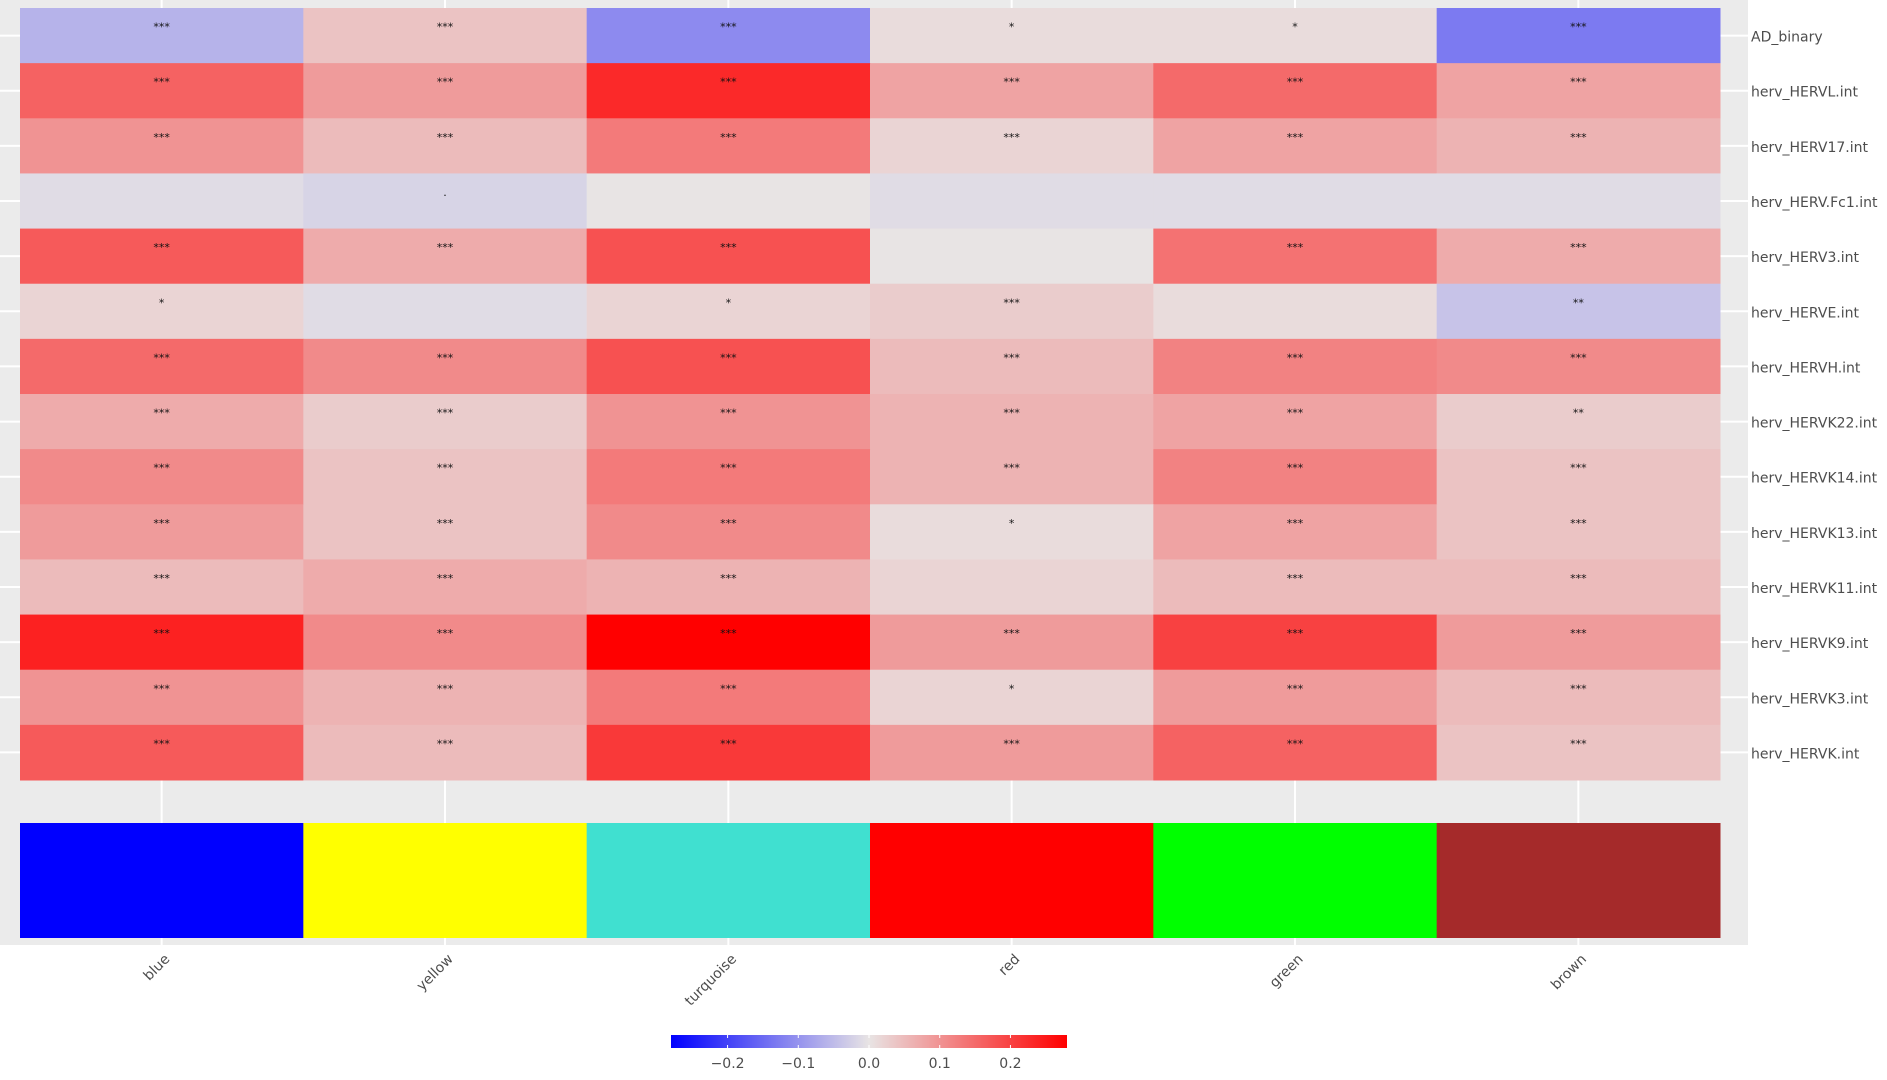 The image size is (1887, 1080). I want to click on x-tick-label: green, so click(1287, 971).